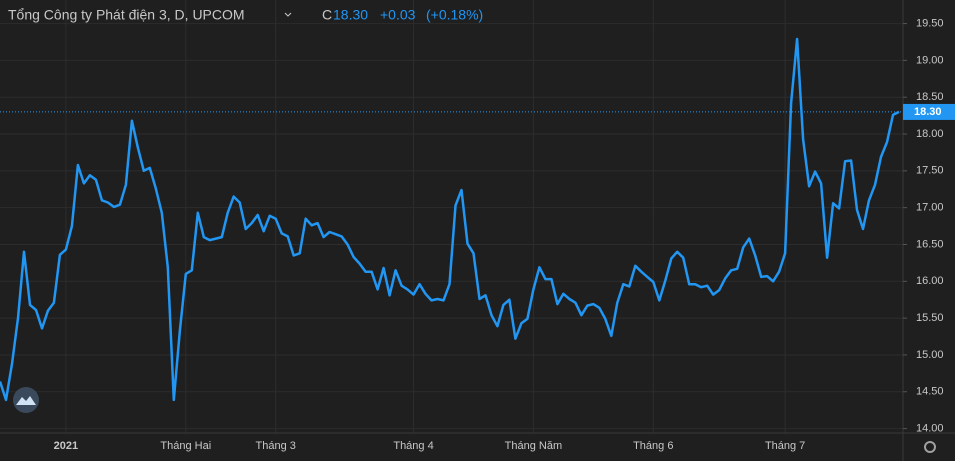 The width and height of the screenshot is (955, 461). Describe the element at coordinates (930, 23) in the screenshot. I see `y-tick-label: 19.50` at that location.